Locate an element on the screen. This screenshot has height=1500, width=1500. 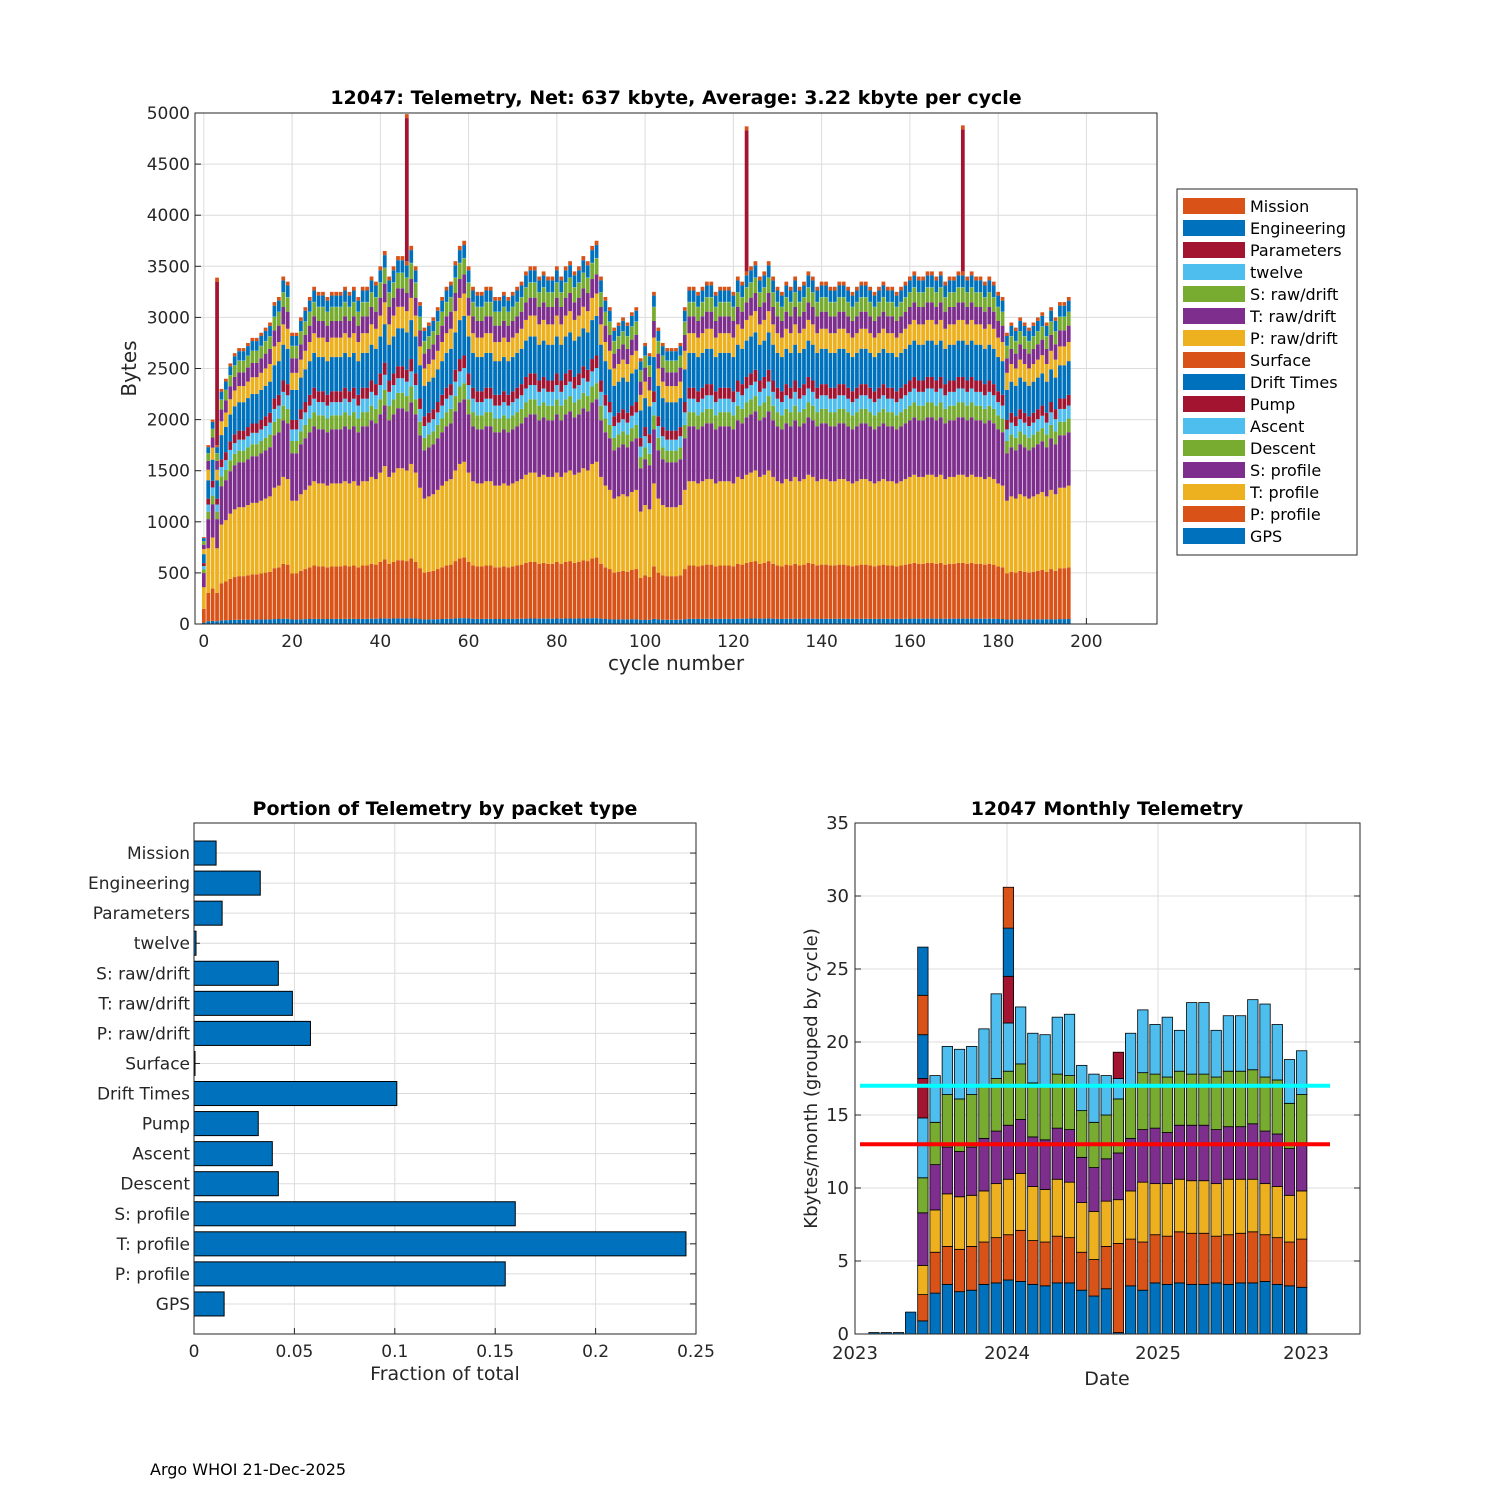
tick-label-x: 2024 is located at coordinates (1007, 1353).